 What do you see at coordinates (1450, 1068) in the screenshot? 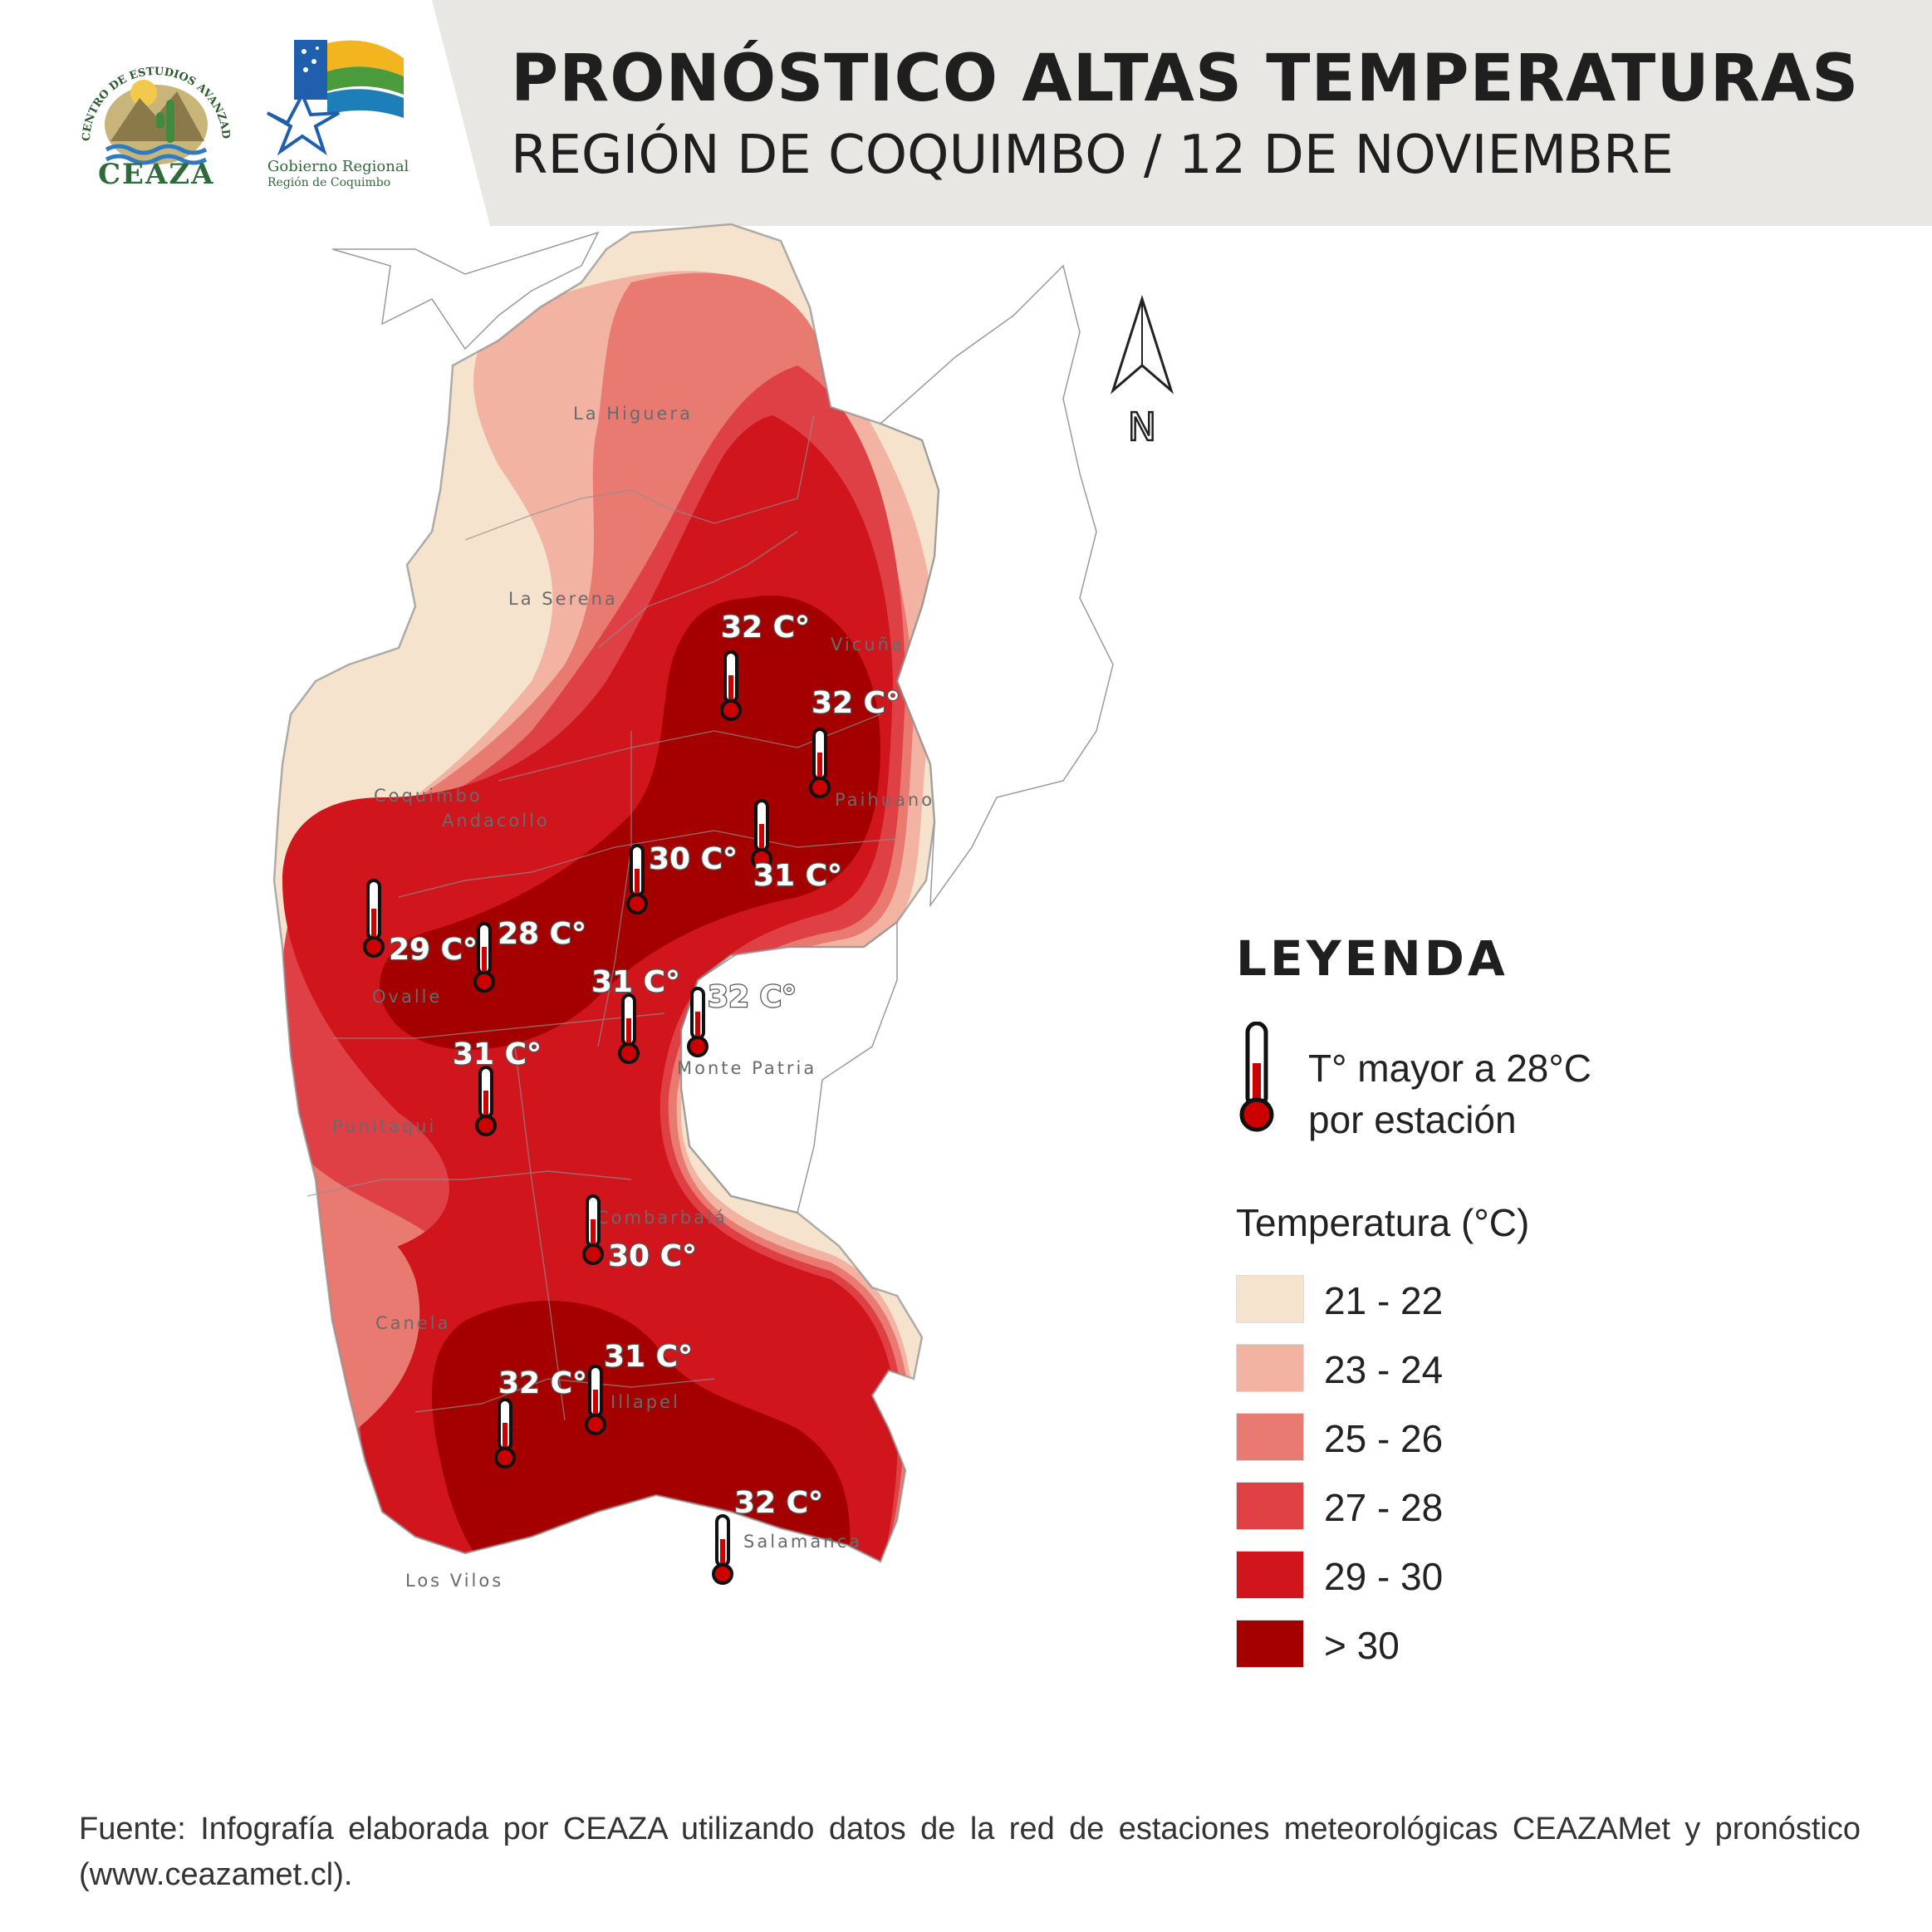
I see `legend-station-line1: T° mayor a 28°C` at bounding box center [1450, 1068].